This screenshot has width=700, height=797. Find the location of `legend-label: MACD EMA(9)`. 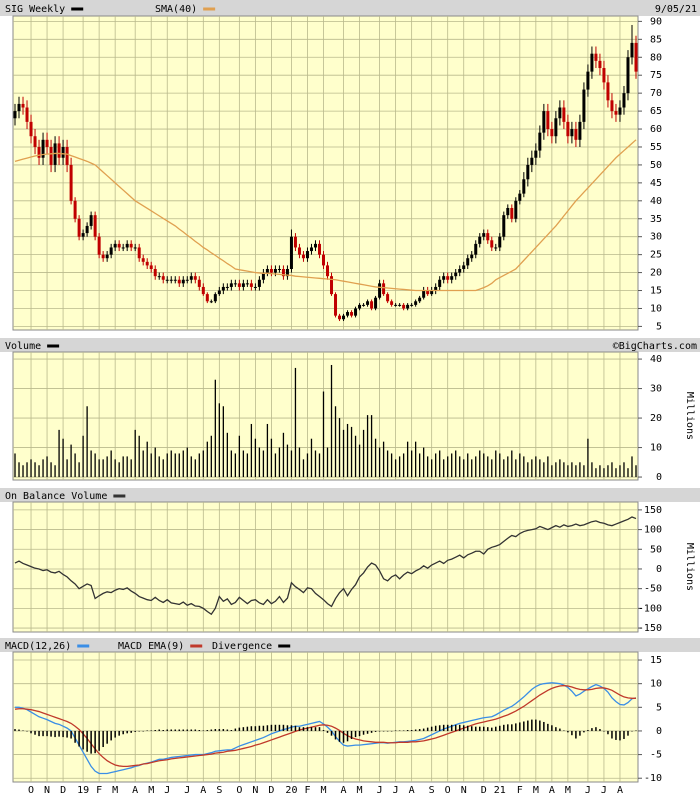

legend-label: MACD EMA(9) is located at coordinates (151, 646).